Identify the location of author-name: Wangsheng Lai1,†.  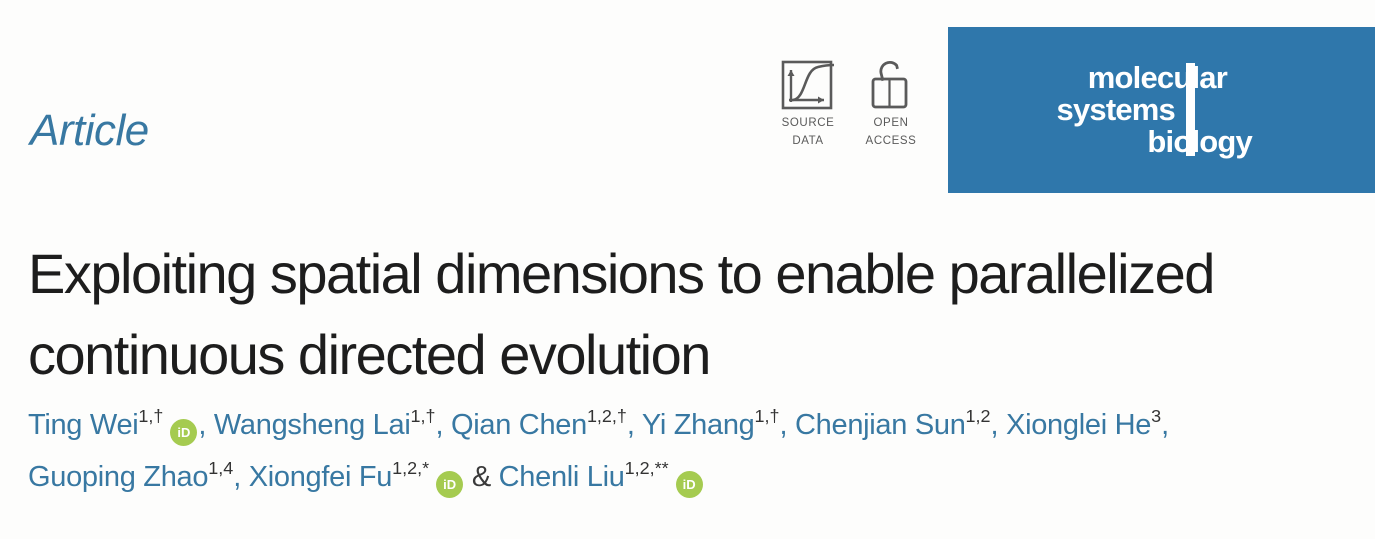
(324, 423).